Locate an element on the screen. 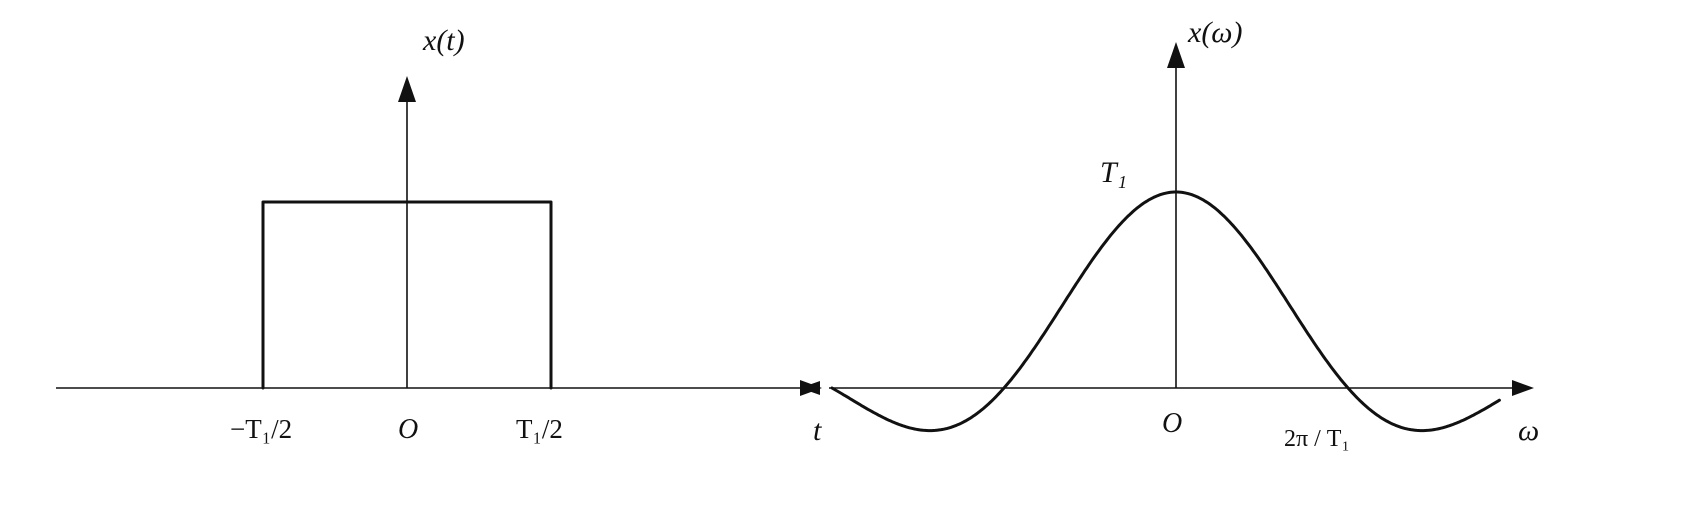 Image resolution: width=1707 pixels, height=529 pixels. left-y-arrowhead is located at coordinates (407, 89).